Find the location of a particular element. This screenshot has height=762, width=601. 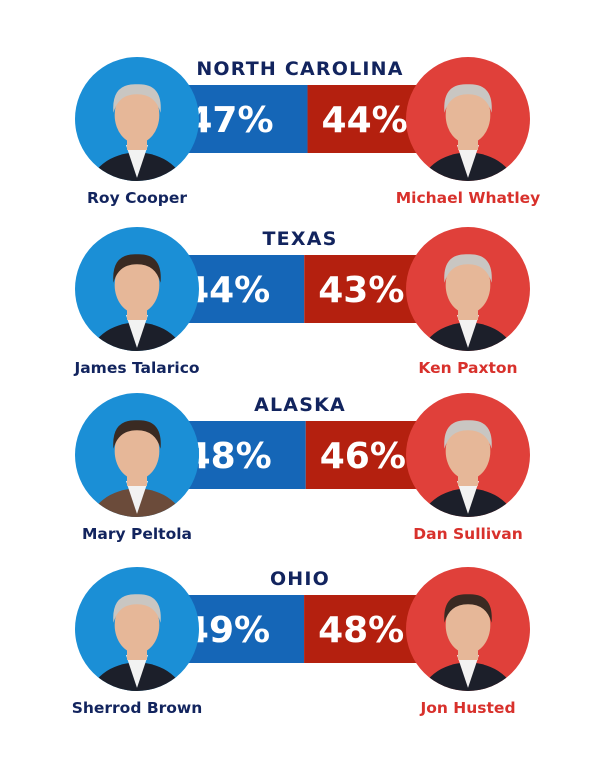

rep-percent-label: 43% is located at coordinates (361, 290).